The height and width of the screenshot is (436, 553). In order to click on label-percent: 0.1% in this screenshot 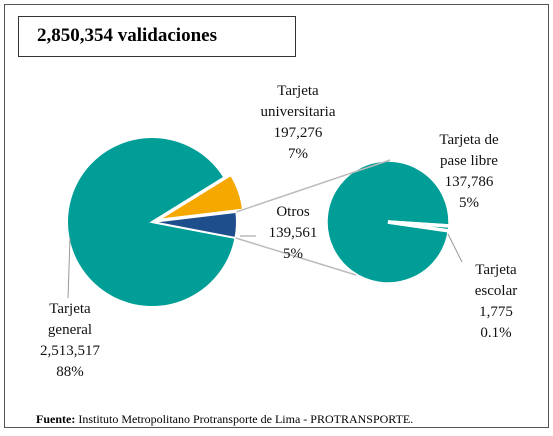, I will do `click(496, 333)`.